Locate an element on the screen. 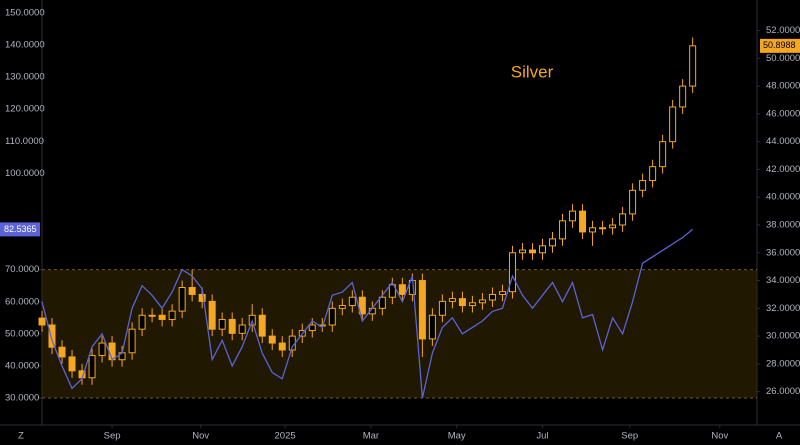 Image resolution: width=800 pixels, height=445 pixels. y2-tick-label: 42.0000 is located at coordinates (783, 169).